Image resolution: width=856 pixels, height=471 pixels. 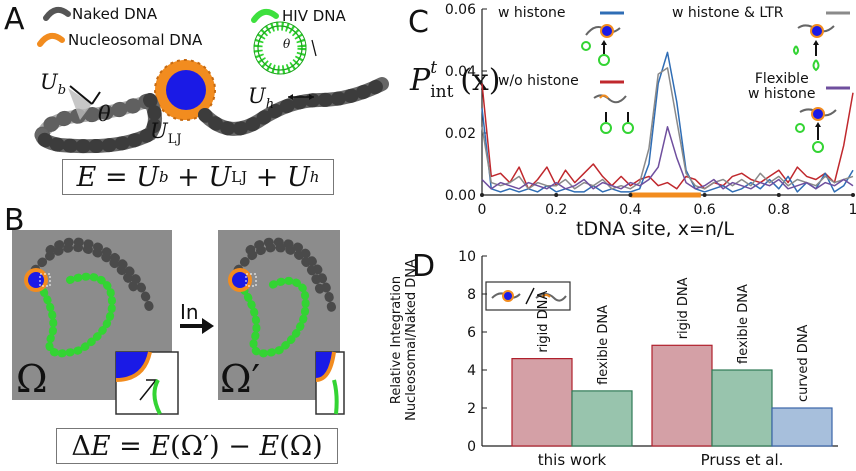 What do you see at coordinates (280, 48) in the screenshot?
I see `hiv-dna-ring` at bounding box center [280, 48].